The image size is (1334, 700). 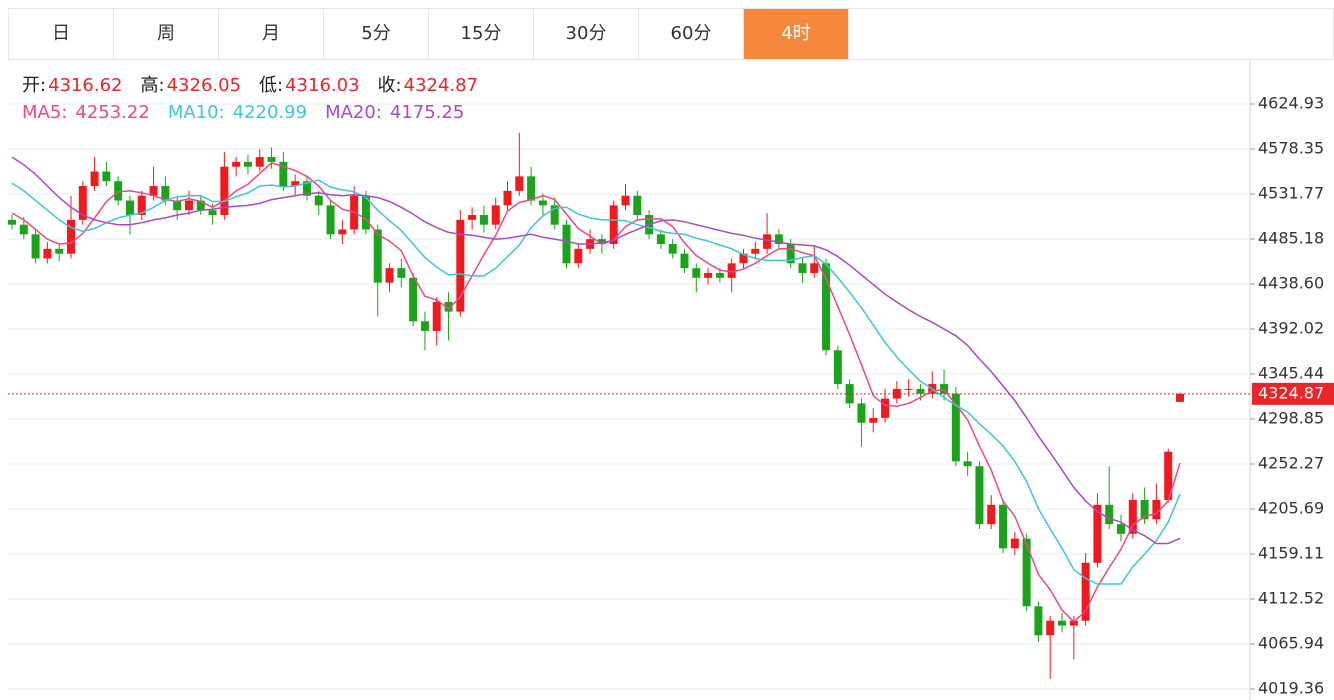 I want to click on ohlc-value: 4324.87, so click(x=441, y=85).